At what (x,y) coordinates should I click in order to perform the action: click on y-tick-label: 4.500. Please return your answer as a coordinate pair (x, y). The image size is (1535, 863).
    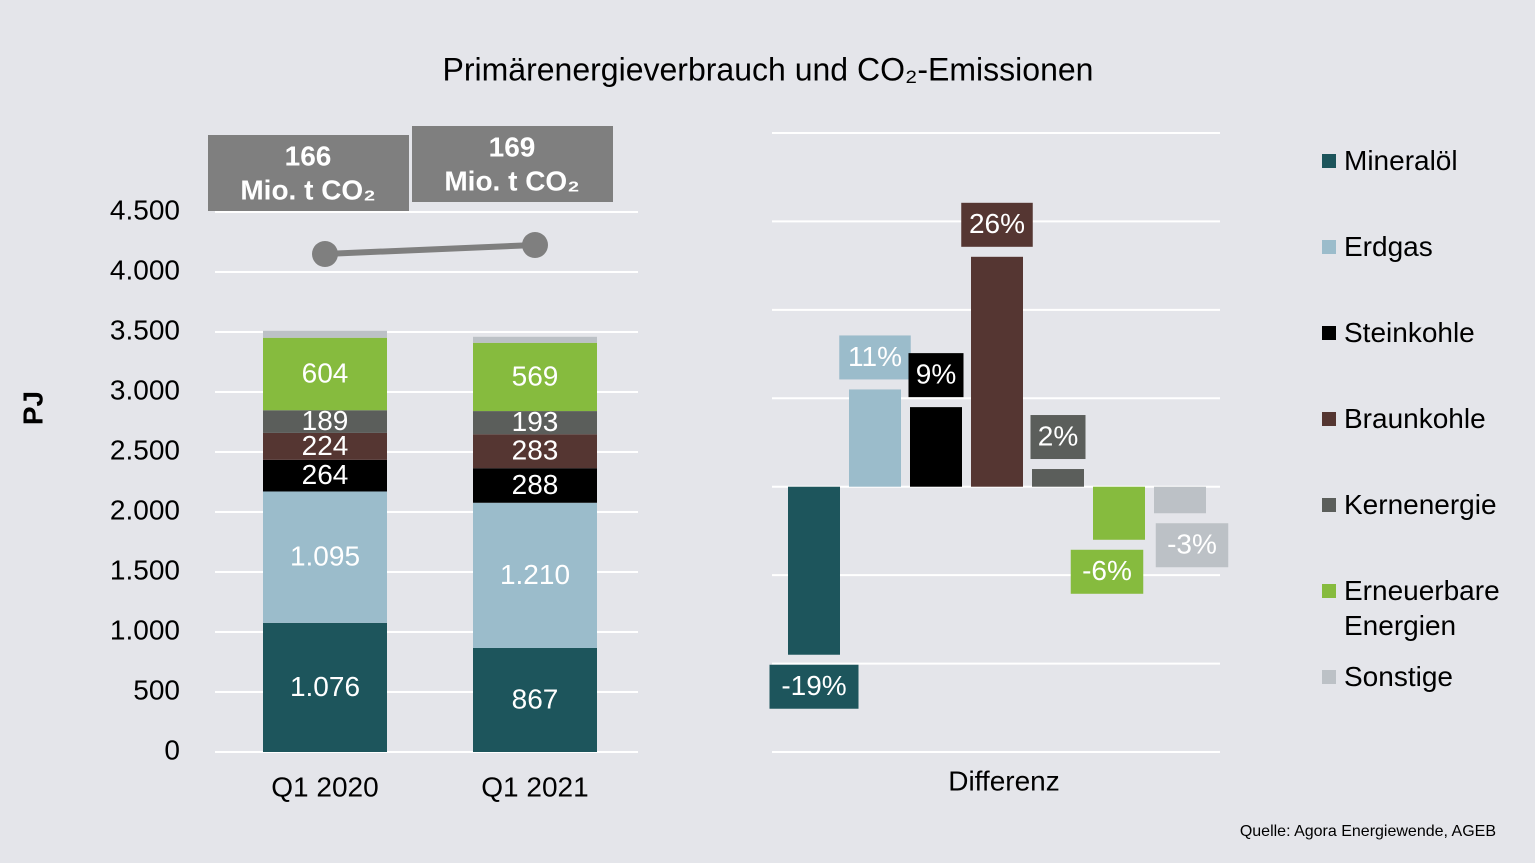
    Looking at the image, I should click on (145, 209).